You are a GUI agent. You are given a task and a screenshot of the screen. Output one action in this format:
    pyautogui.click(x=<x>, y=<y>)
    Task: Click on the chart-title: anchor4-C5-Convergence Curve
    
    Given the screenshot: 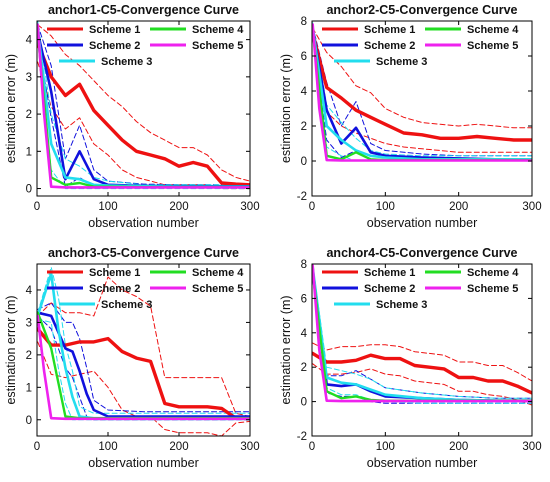 What is the action you would take?
    pyautogui.click(x=421, y=253)
    